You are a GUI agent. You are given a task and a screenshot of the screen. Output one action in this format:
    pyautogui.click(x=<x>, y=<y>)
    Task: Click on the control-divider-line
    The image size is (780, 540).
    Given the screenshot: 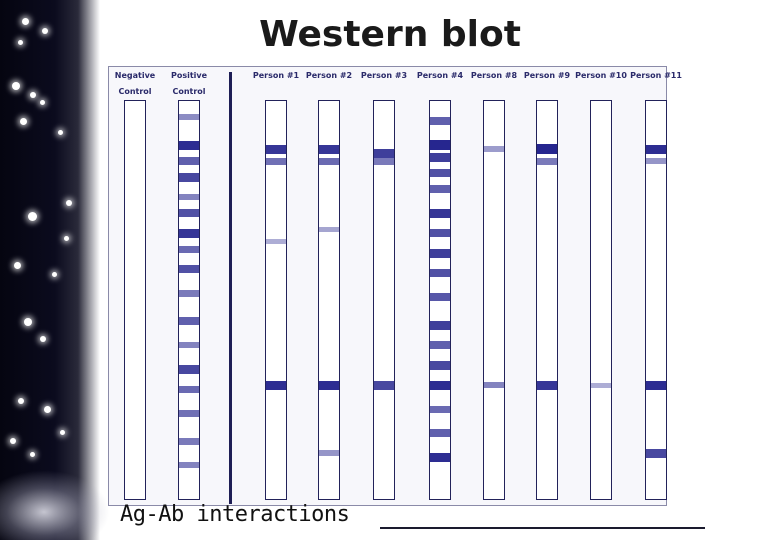 What is the action you would take?
    pyautogui.click(x=230, y=288)
    